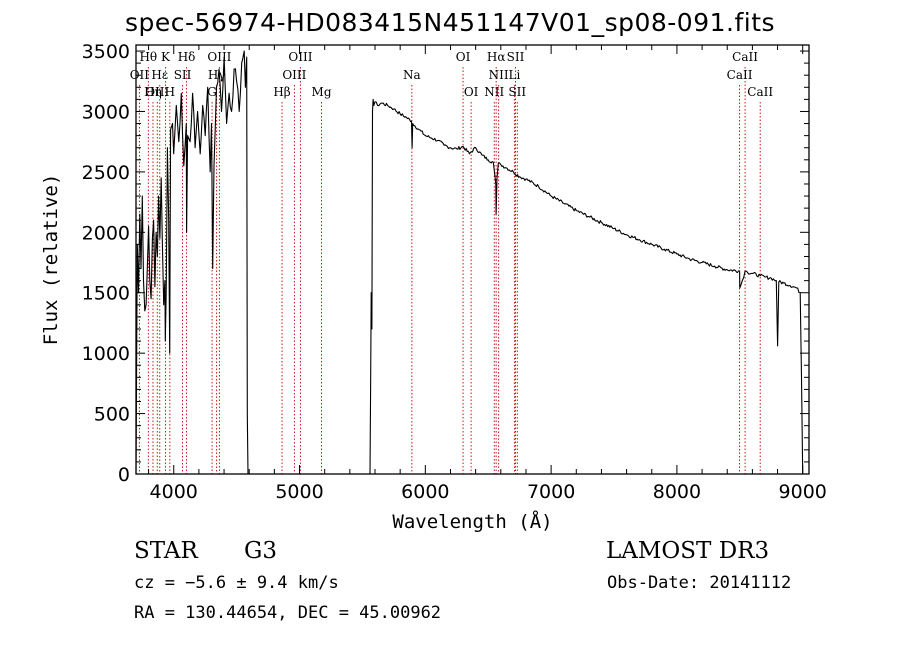  I want to click on line-label: Mg, so click(322, 92).